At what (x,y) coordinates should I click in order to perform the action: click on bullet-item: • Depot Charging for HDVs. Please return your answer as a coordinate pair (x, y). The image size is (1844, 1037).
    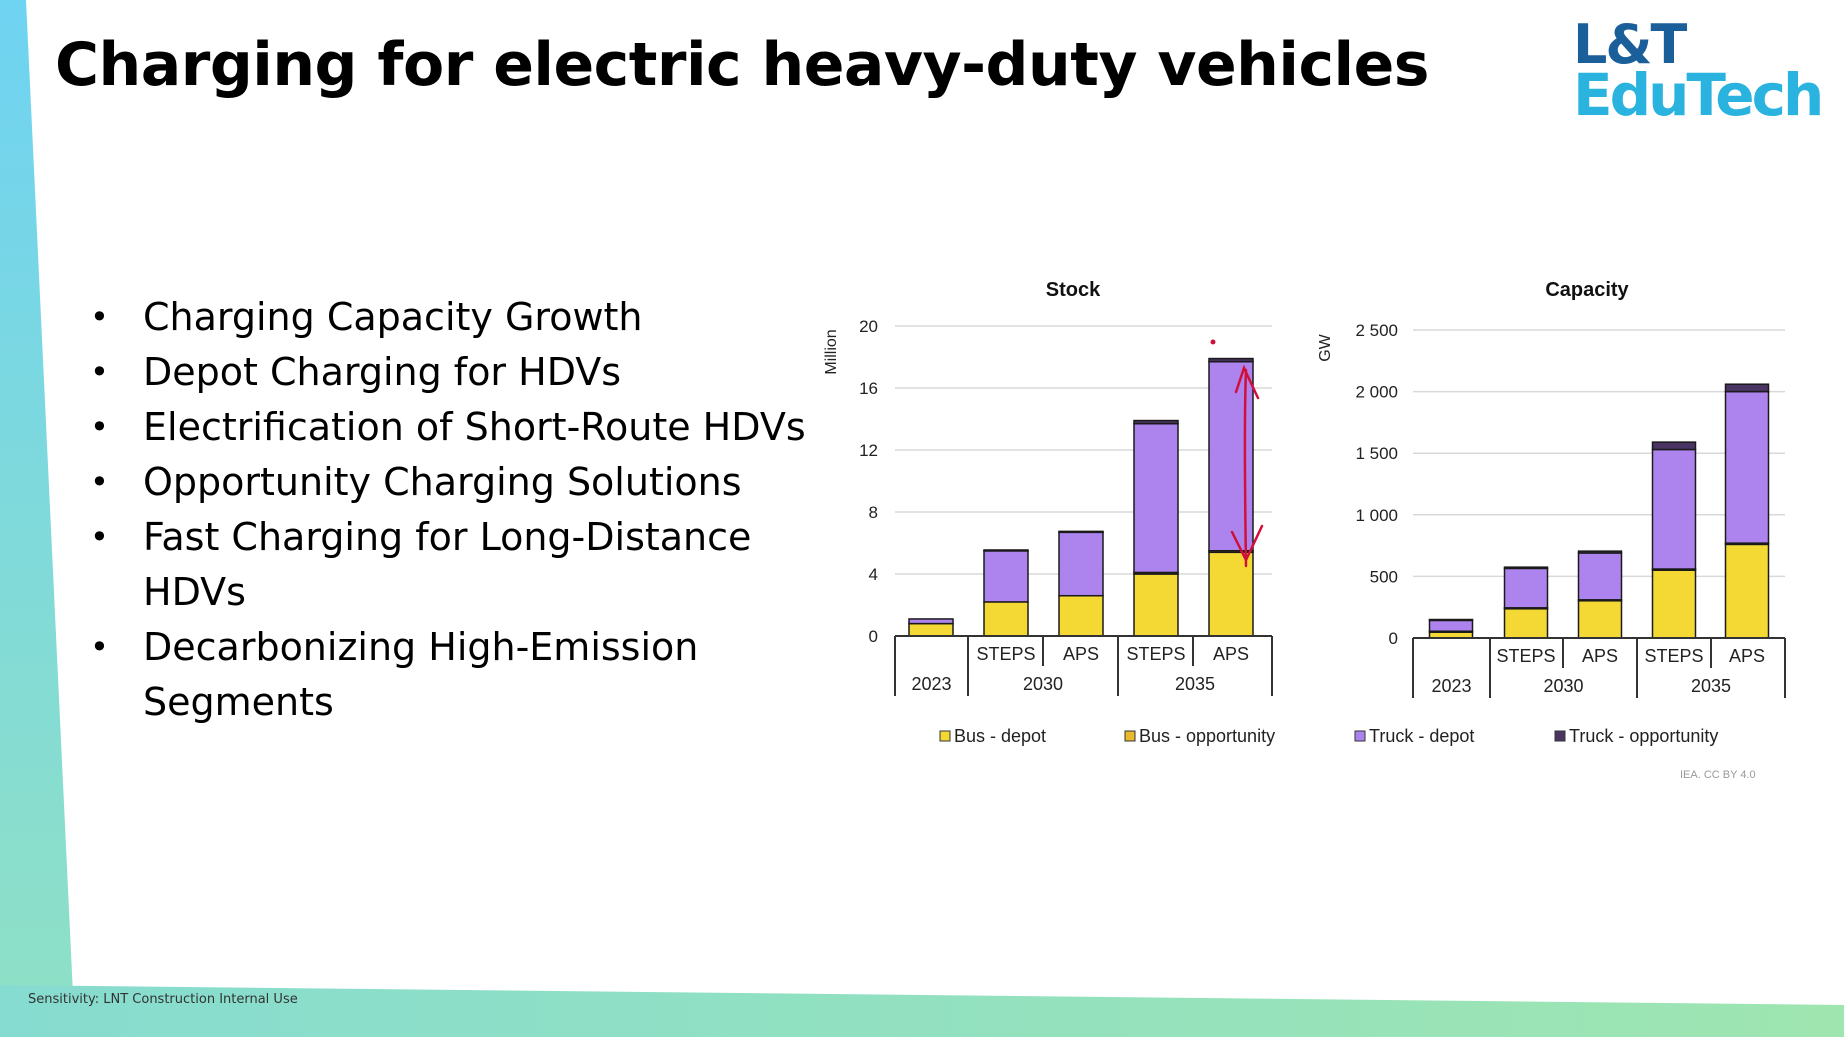
    Looking at the image, I should click on (450, 372).